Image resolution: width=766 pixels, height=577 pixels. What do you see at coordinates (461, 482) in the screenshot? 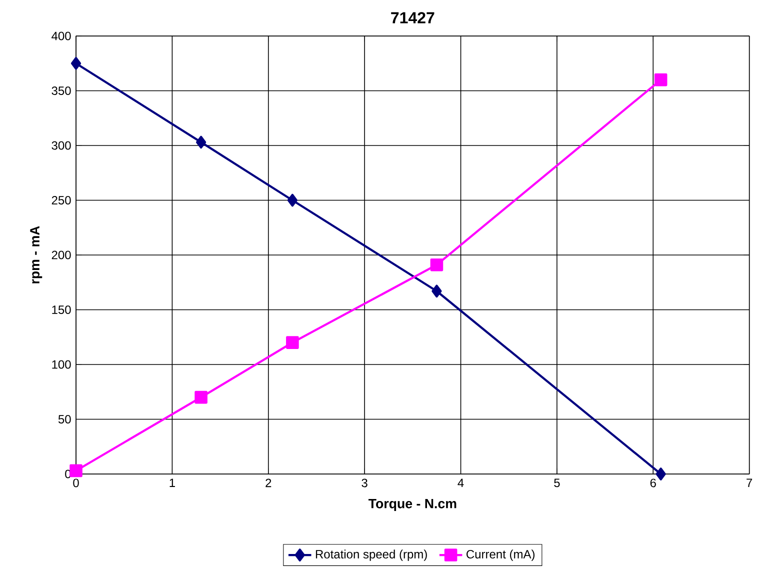
I see `x-tick-label: 4` at bounding box center [461, 482].